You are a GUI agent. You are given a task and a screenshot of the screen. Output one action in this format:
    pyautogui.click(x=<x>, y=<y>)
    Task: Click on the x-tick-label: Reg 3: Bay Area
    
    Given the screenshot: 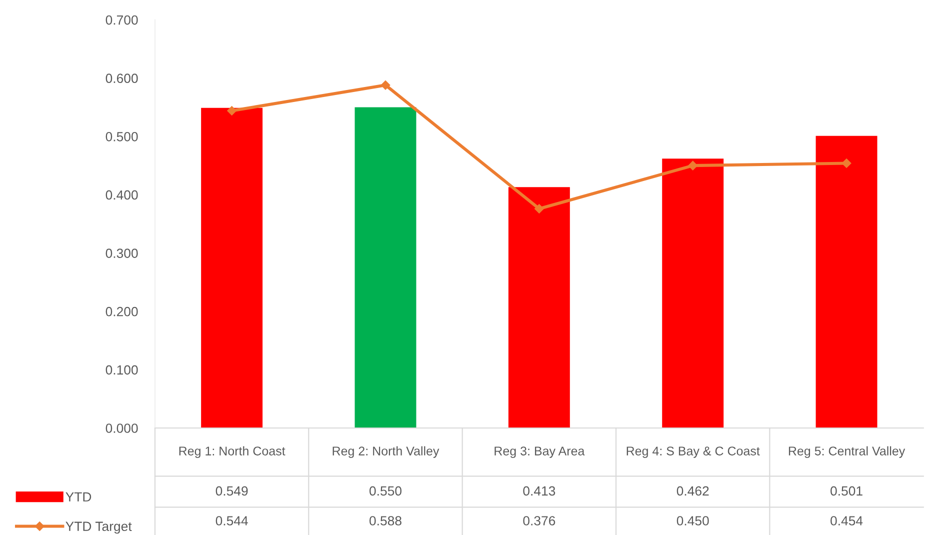 What is the action you would take?
    pyautogui.click(x=539, y=452)
    